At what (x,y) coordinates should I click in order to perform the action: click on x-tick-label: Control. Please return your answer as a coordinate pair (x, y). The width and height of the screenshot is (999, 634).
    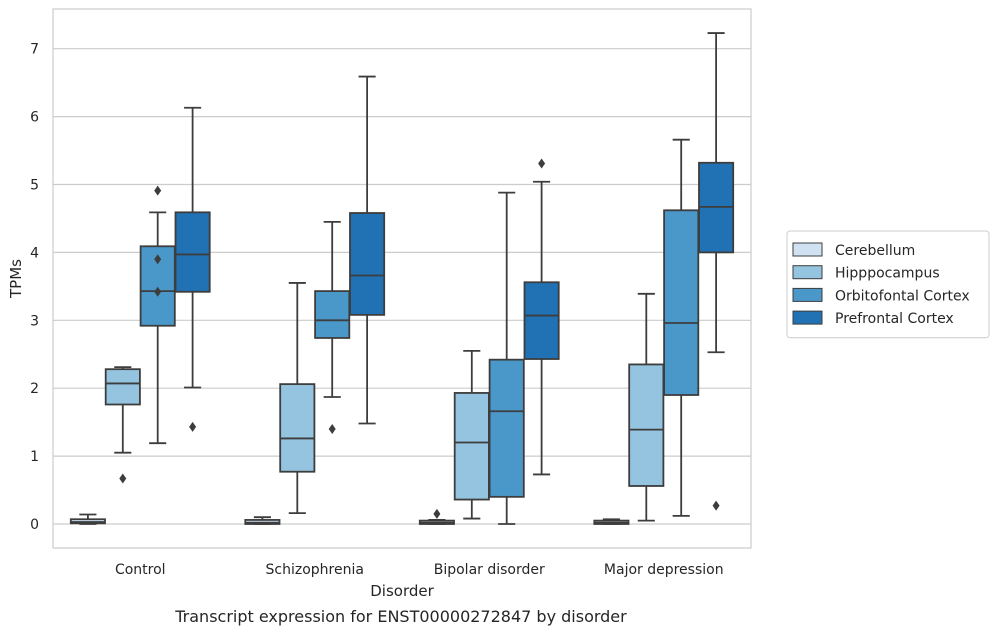
    Looking at the image, I should click on (140, 570).